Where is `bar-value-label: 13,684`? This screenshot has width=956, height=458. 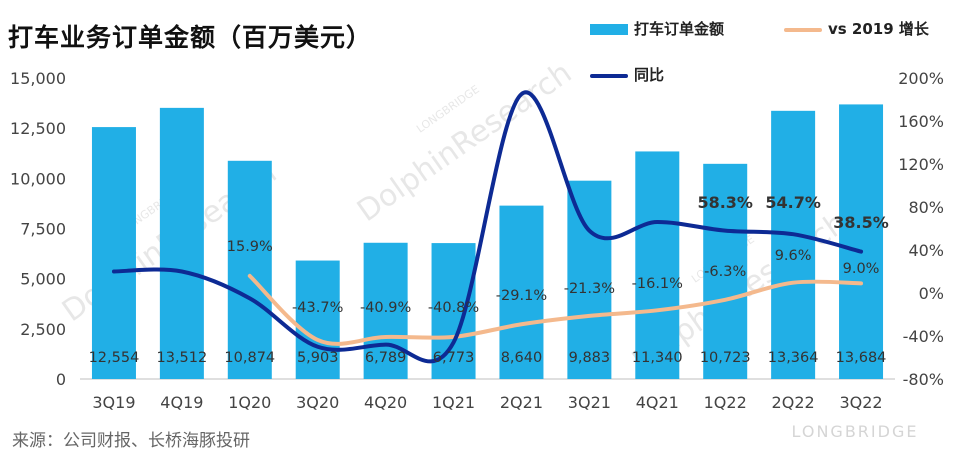 bar-value-label: 13,684 is located at coordinates (861, 358).